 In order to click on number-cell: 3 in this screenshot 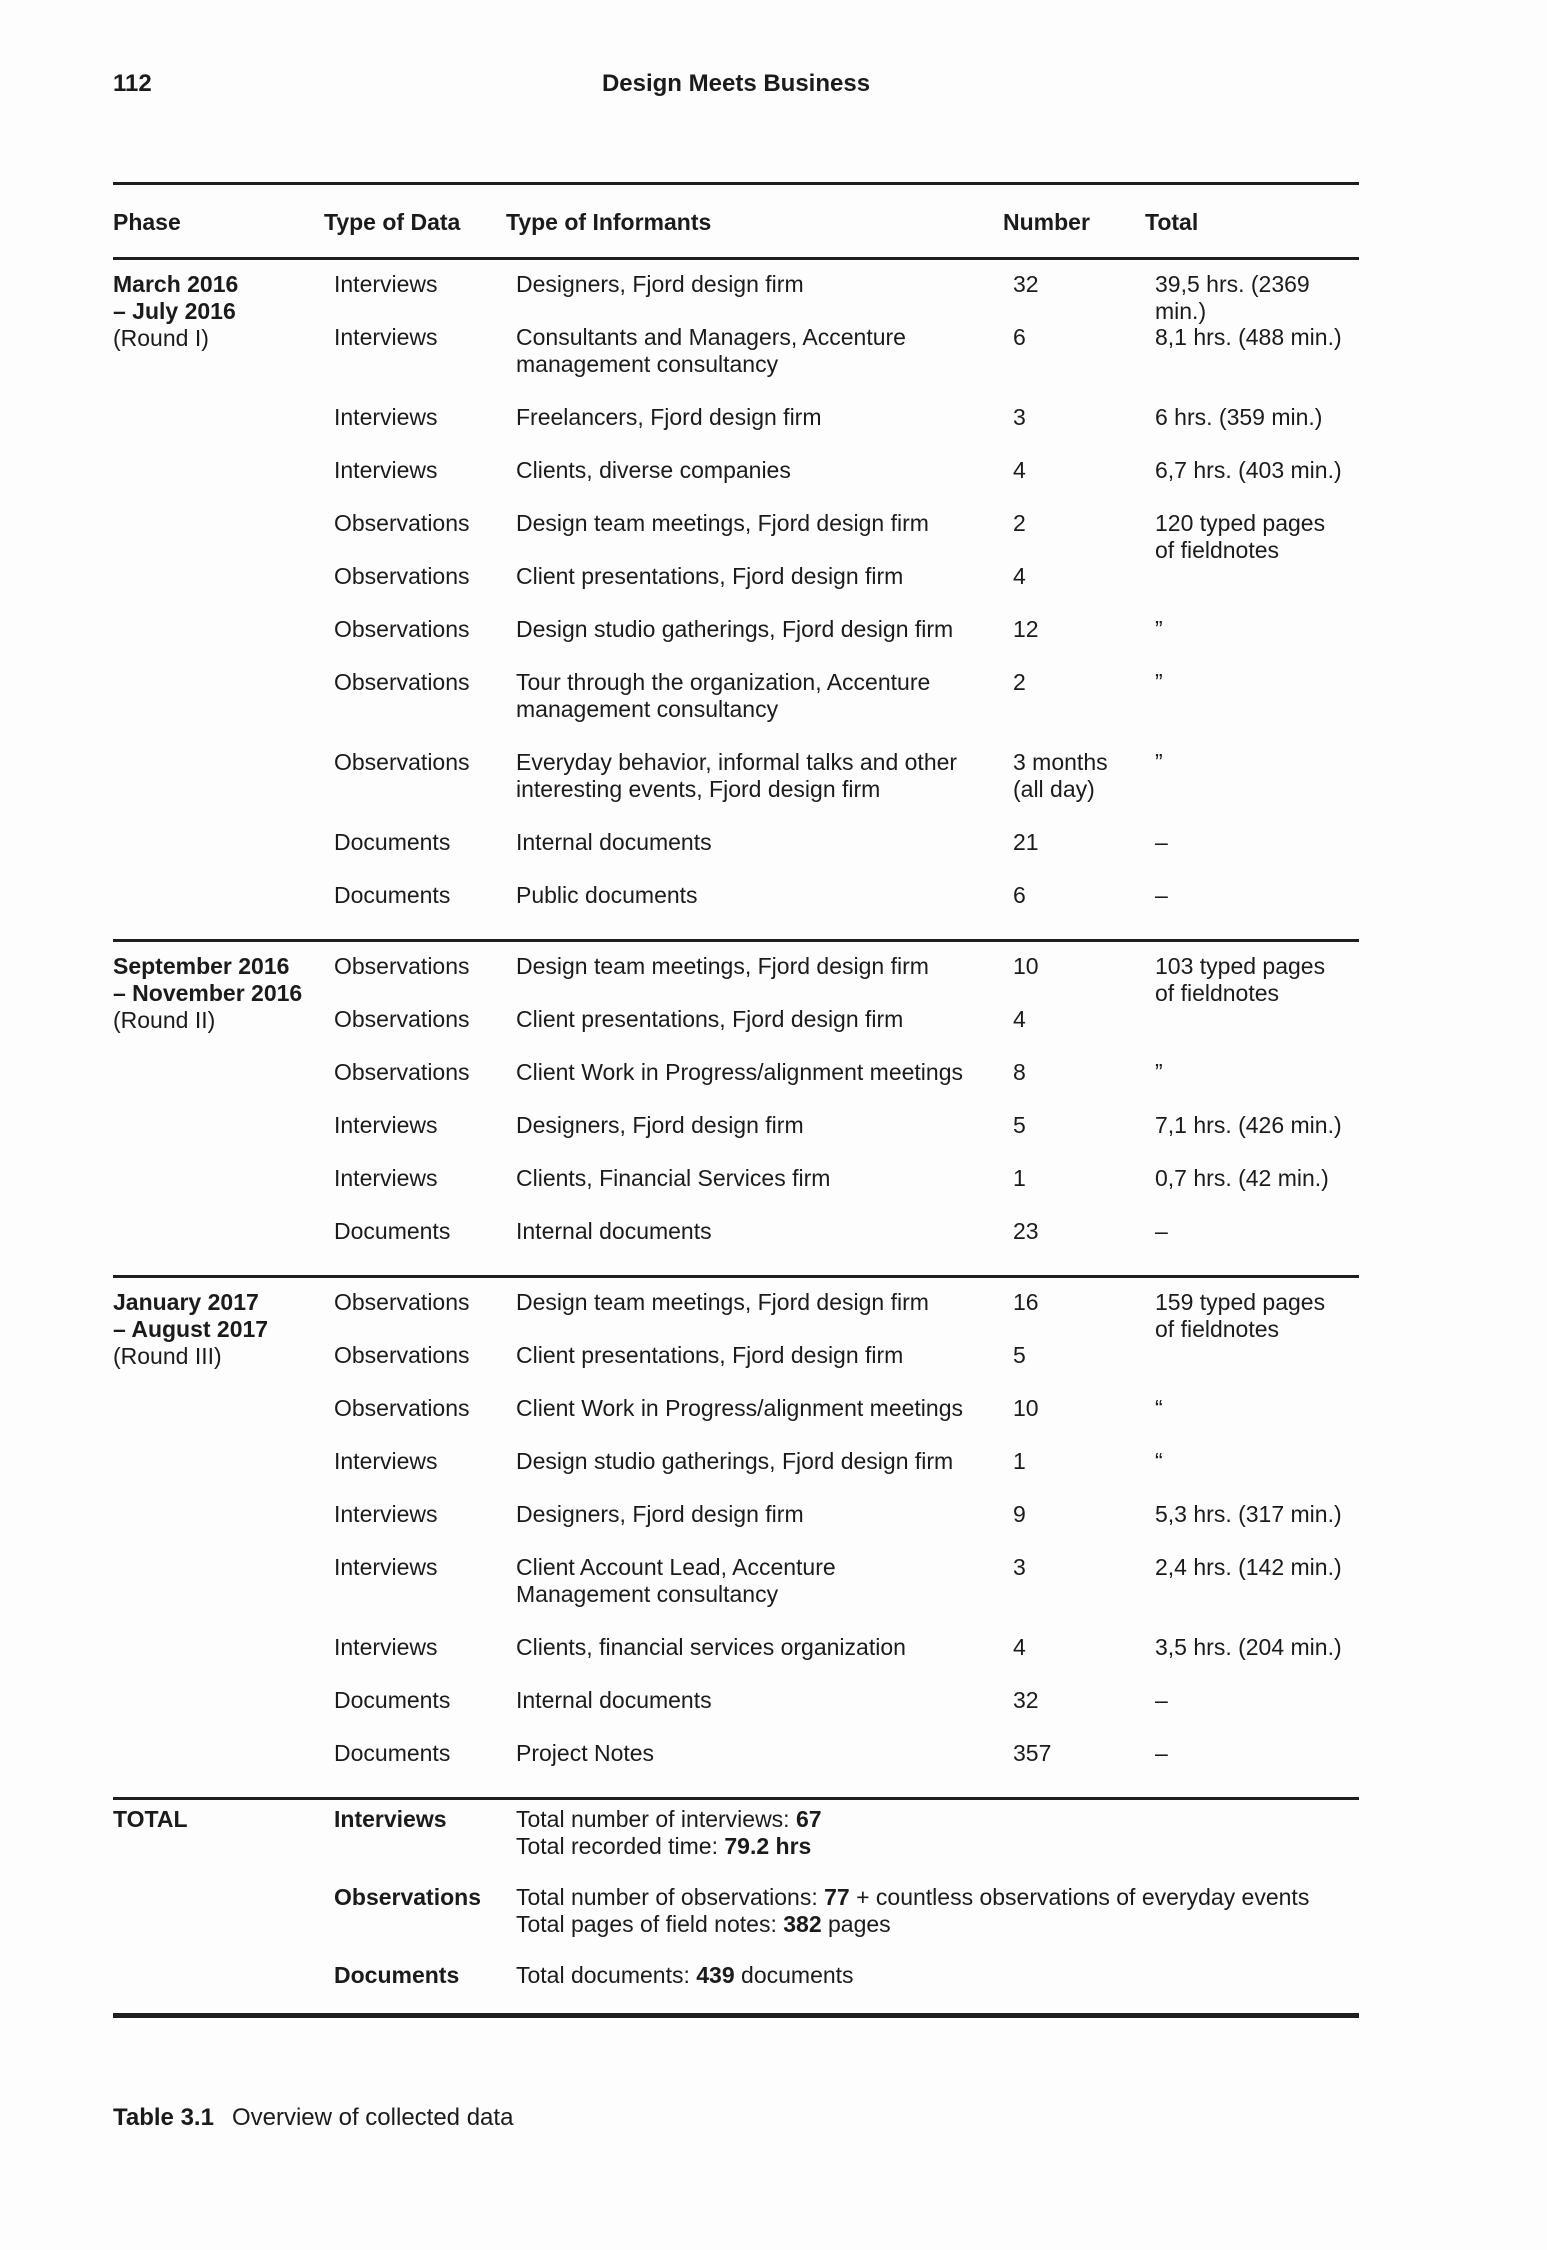, I will do `click(1019, 1567)`.